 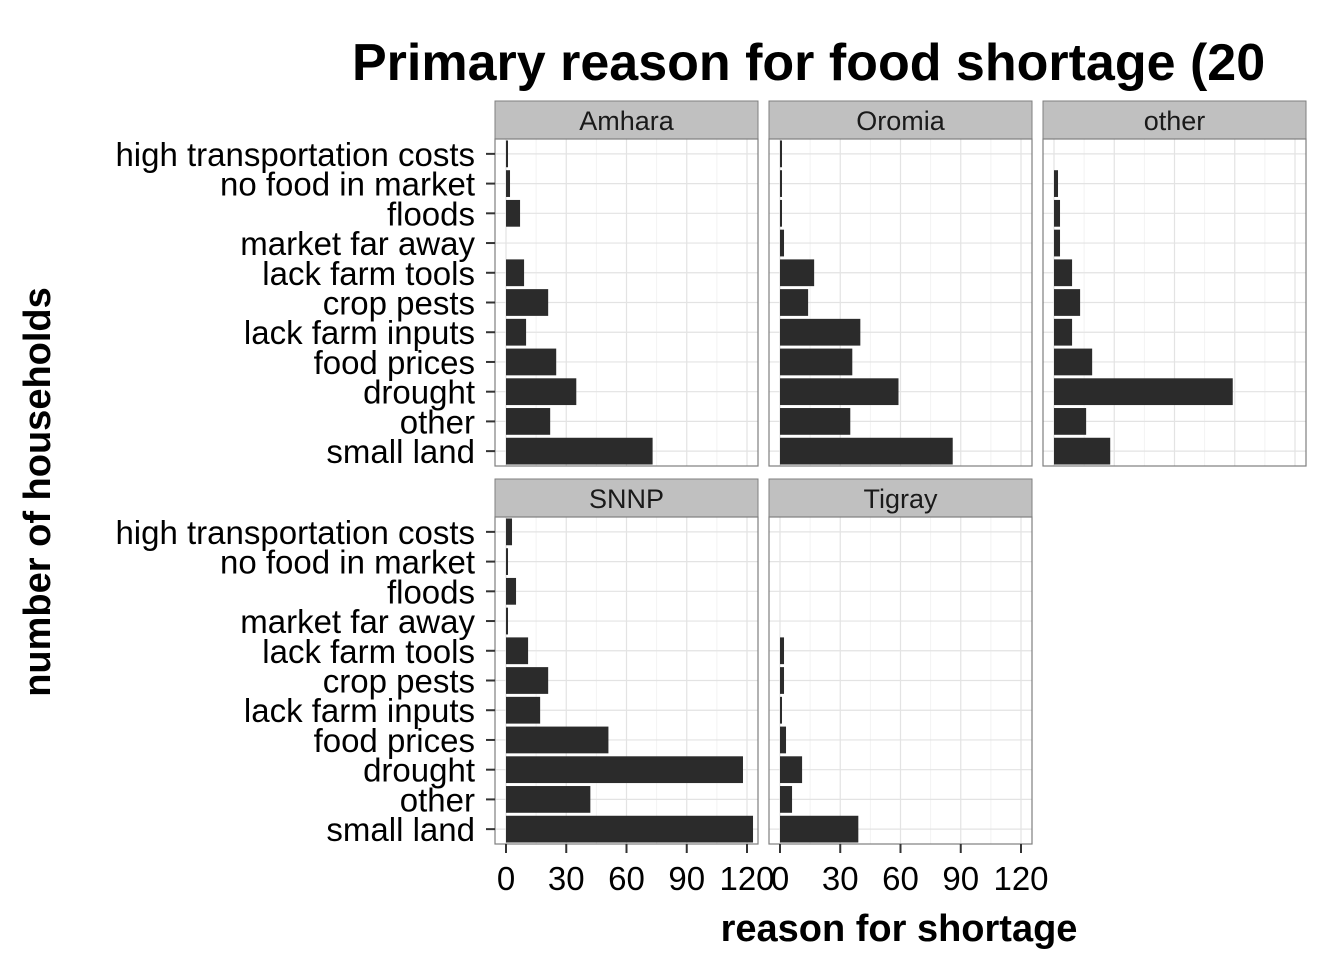 What do you see at coordinates (791, 770) in the screenshot?
I see `bar-tigray-drought` at bounding box center [791, 770].